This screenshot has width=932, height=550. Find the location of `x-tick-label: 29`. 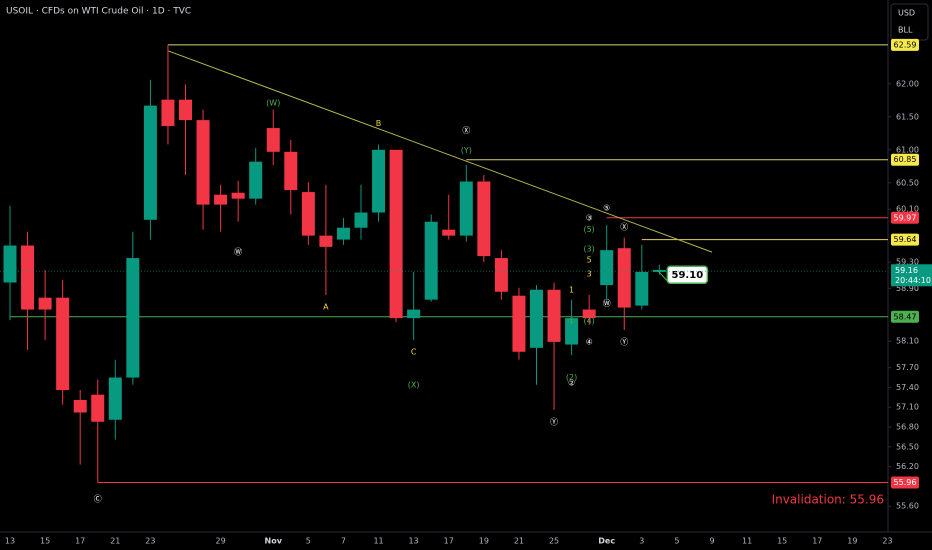

x-tick-label: 29 is located at coordinates (221, 541).